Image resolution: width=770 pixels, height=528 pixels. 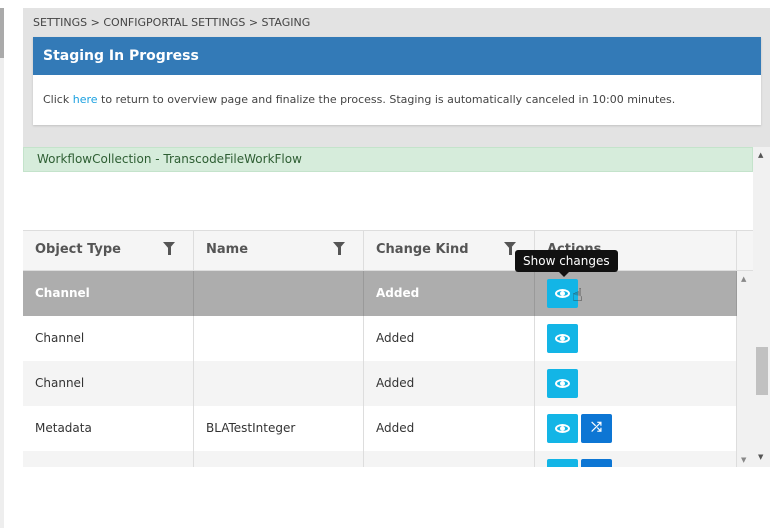 What do you see at coordinates (596, 463) in the screenshot?
I see `merge-button` at bounding box center [596, 463].